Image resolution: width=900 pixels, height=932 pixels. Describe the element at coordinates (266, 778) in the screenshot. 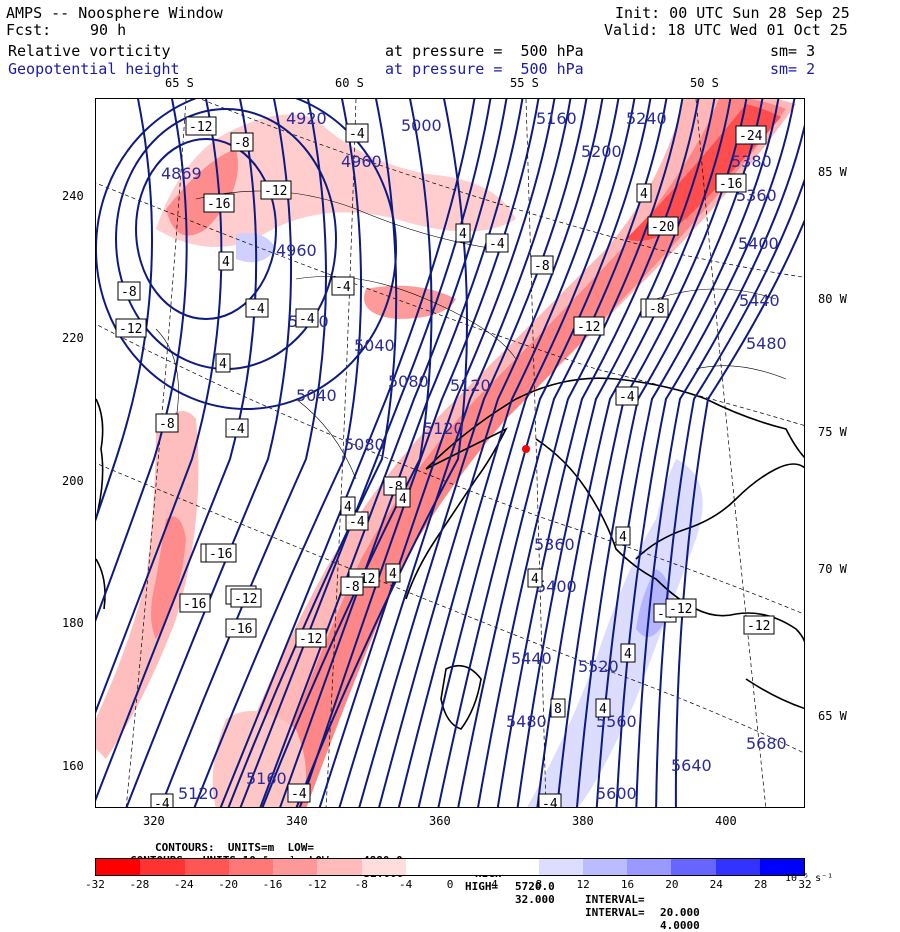

I see `height-label: 5160` at that location.